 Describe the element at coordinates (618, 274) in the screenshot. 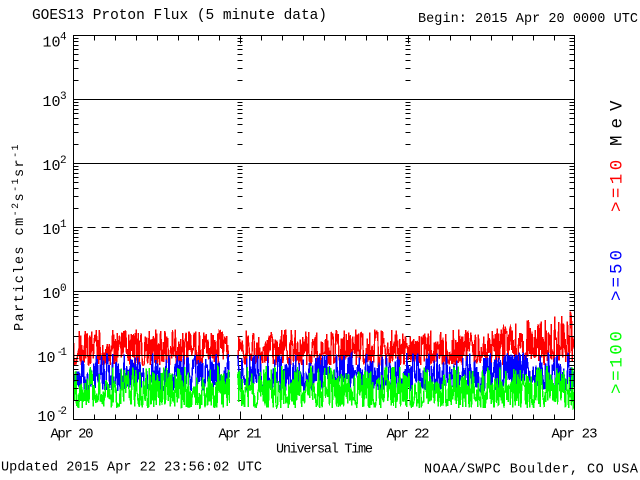

I see `svg-text: >=50` at that location.